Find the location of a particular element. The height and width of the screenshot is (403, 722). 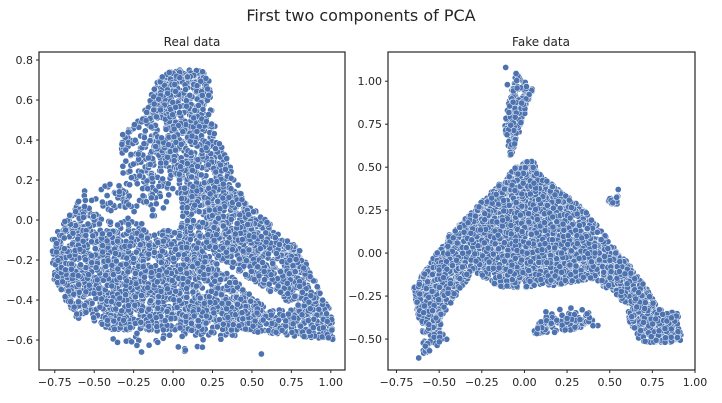

figure-title: First two components of PCA is located at coordinates (360, 15).